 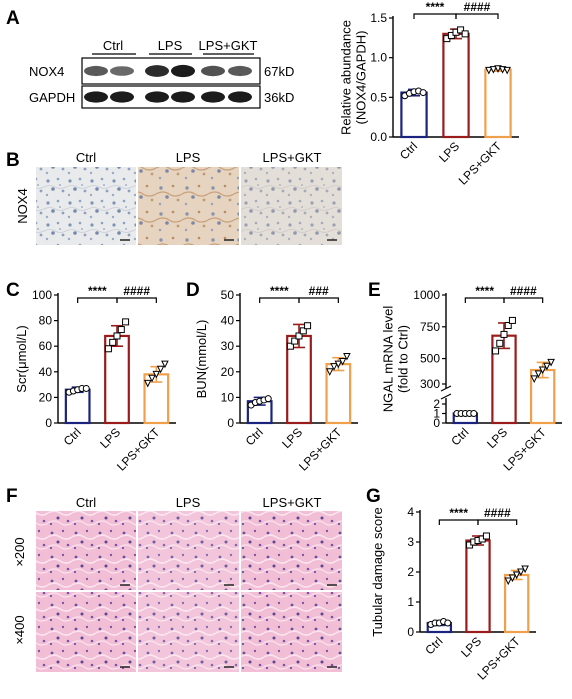 I want to click on ihc-col-ctrl: Ctrl, so click(x=86, y=157).